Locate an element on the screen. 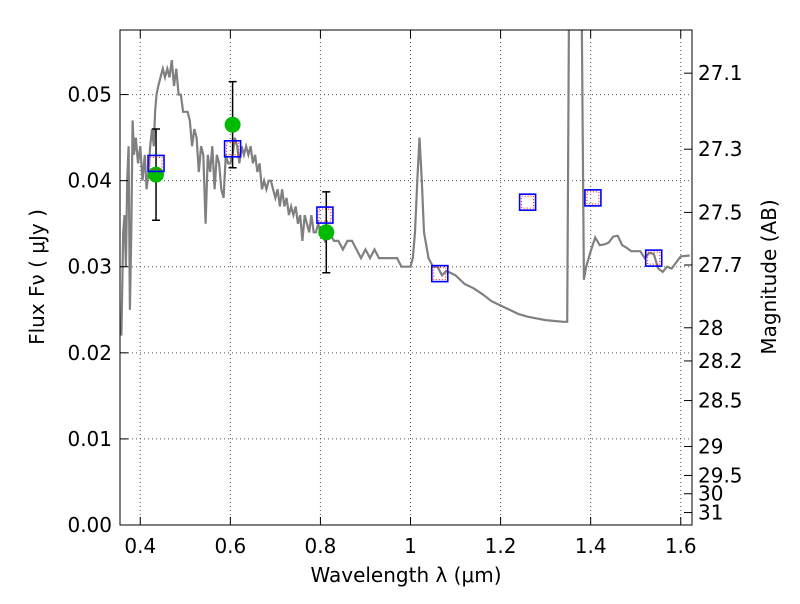  y2-tick-label: 27.7 is located at coordinates (720, 265).